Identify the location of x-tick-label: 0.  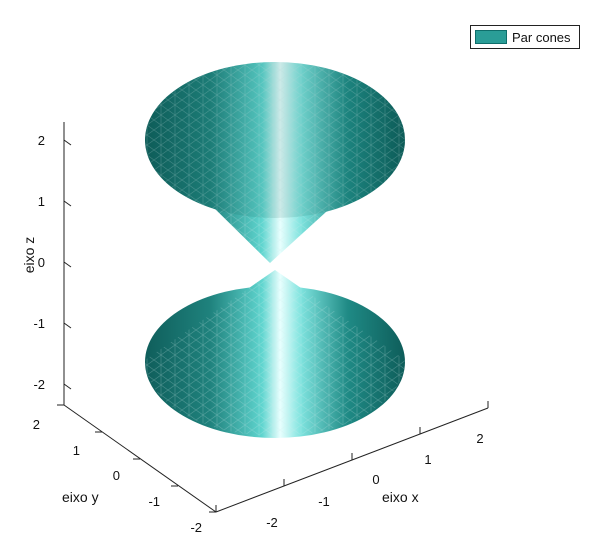
(375, 479).